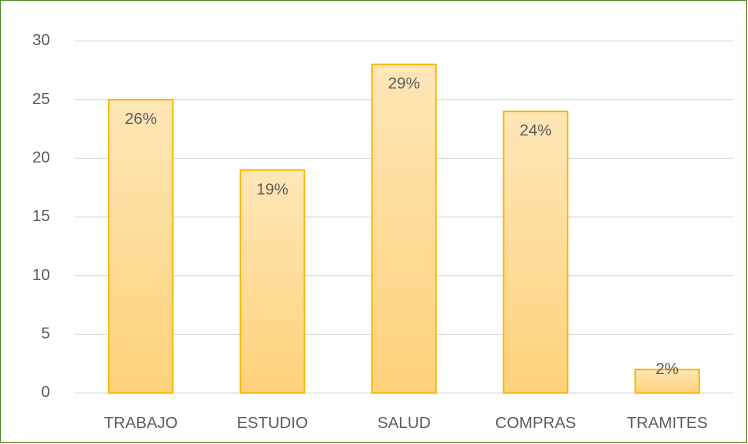 This screenshot has height=444, width=748. What do you see at coordinates (141, 119) in the screenshot?
I see `data-label: 26%` at bounding box center [141, 119].